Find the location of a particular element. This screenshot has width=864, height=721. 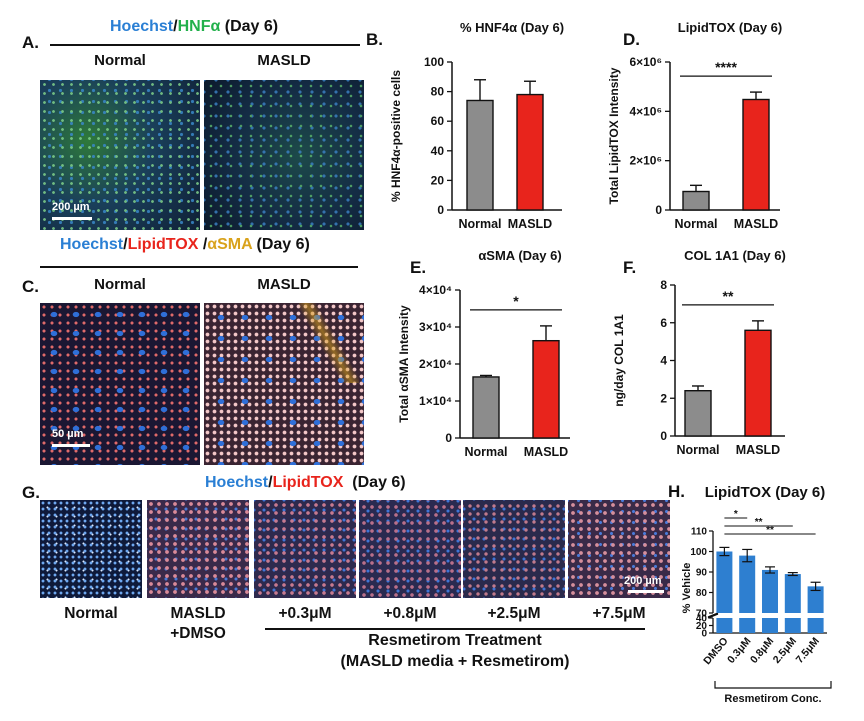

condition-label-resmetirom-0-3um: +0.3μM is located at coordinates (305, 613).